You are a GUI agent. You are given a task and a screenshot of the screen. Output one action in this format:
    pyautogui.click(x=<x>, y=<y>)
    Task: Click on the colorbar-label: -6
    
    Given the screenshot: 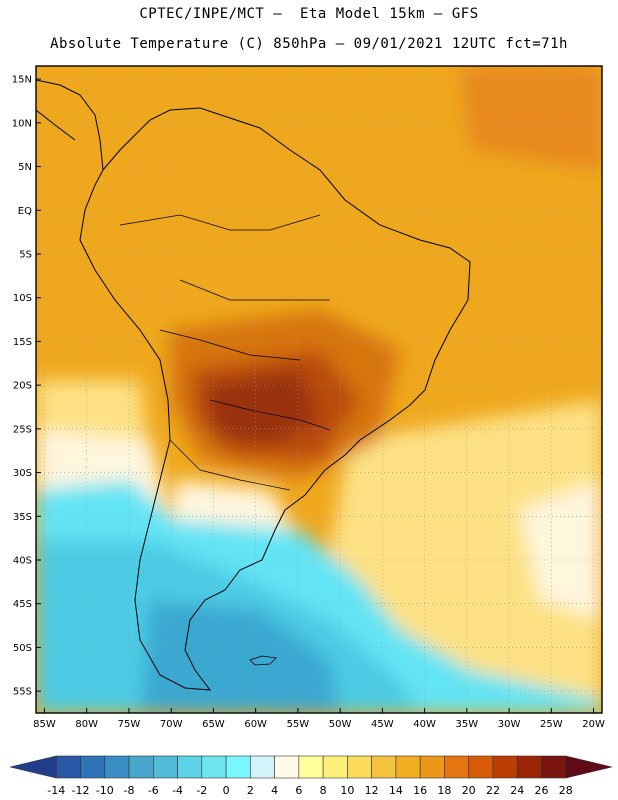 What is the action you would take?
    pyautogui.click(x=153, y=790)
    